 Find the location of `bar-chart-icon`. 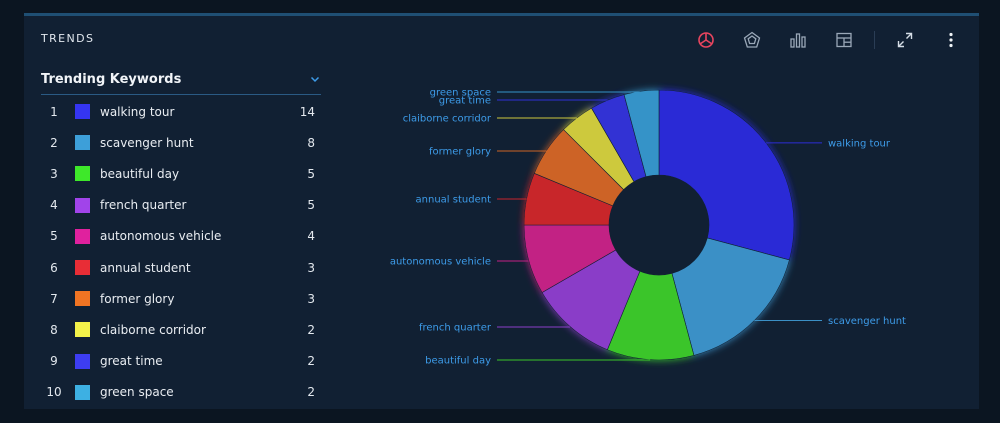

bar-chart-icon is located at coordinates (798, 40).